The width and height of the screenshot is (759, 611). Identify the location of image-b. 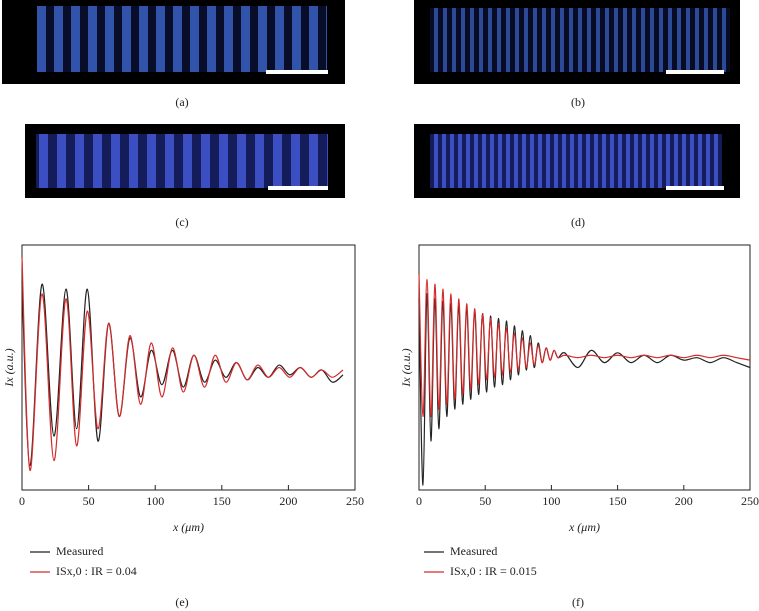
(577, 42).